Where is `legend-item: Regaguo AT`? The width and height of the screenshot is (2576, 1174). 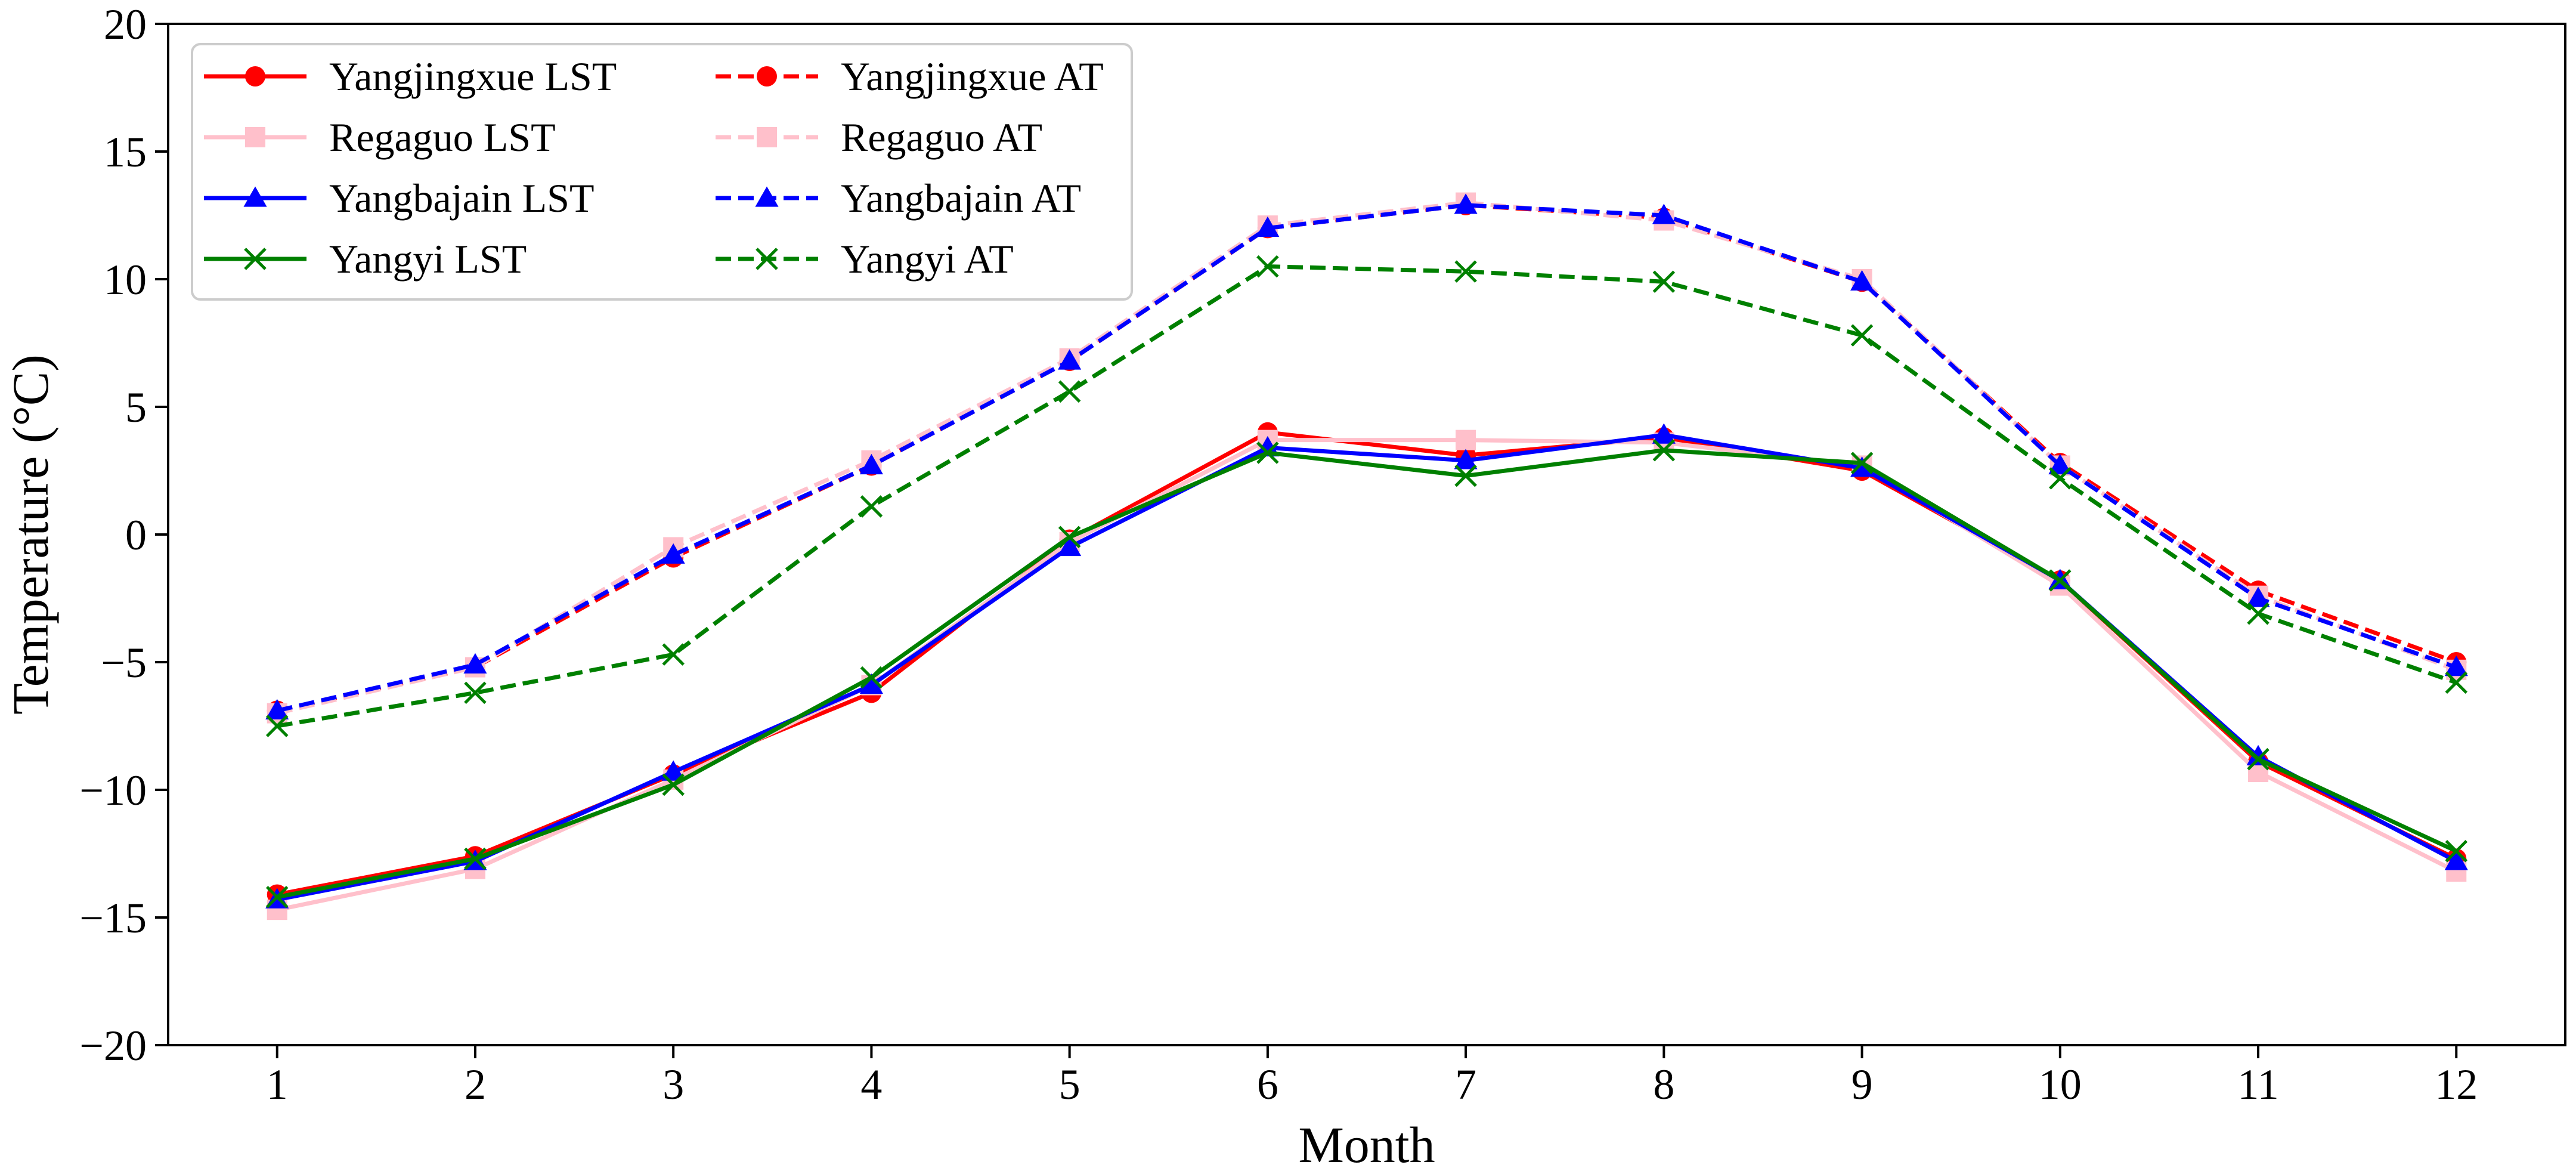
legend-item: Regaguo AT is located at coordinates (879, 137).